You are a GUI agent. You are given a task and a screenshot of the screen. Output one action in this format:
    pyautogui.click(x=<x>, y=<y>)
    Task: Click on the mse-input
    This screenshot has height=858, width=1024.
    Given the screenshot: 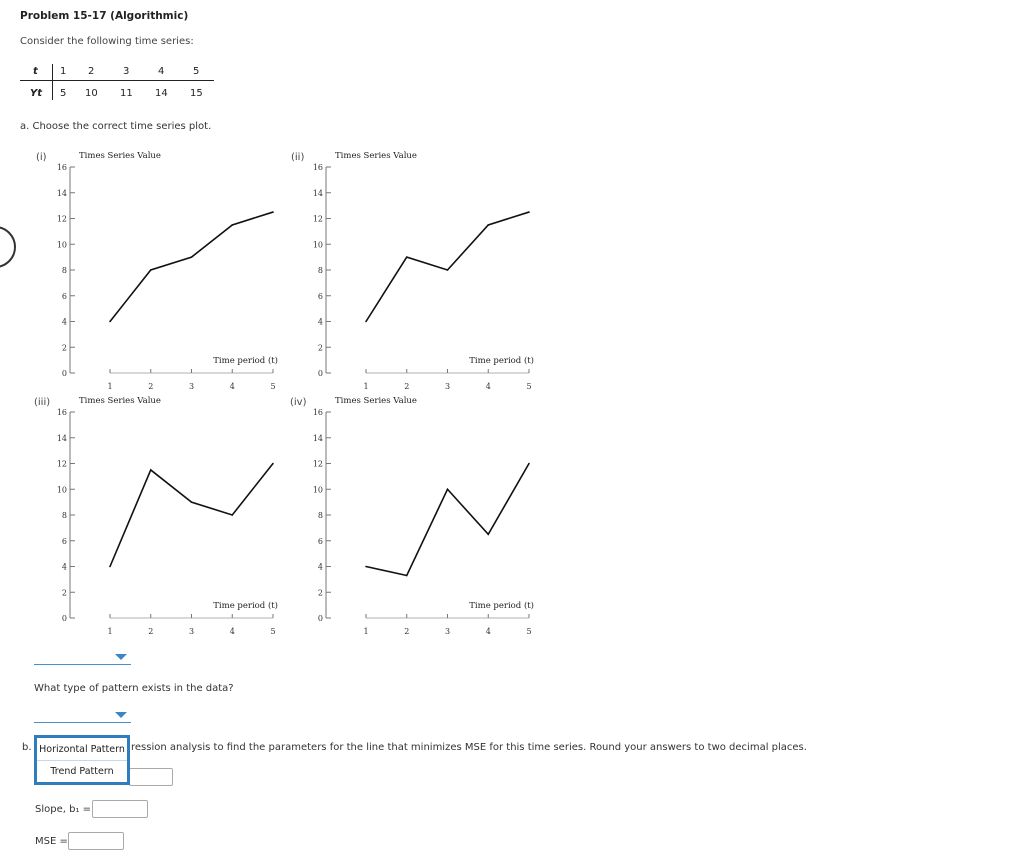 What is the action you would take?
    pyautogui.click(x=96, y=841)
    